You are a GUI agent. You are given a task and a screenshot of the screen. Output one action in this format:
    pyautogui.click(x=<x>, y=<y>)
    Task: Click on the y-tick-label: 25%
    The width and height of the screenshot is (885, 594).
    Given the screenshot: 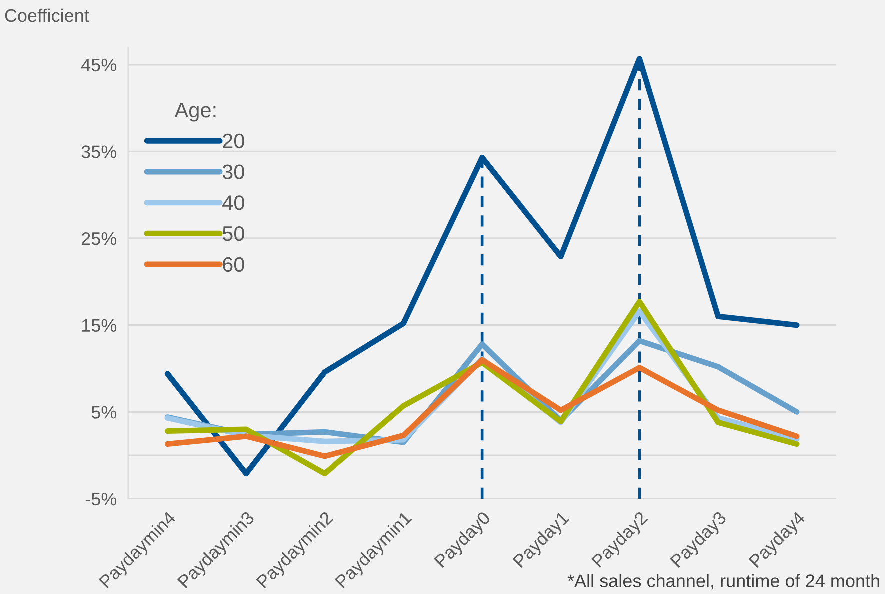 What is the action you would take?
    pyautogui.click(x=99, y=239)
    